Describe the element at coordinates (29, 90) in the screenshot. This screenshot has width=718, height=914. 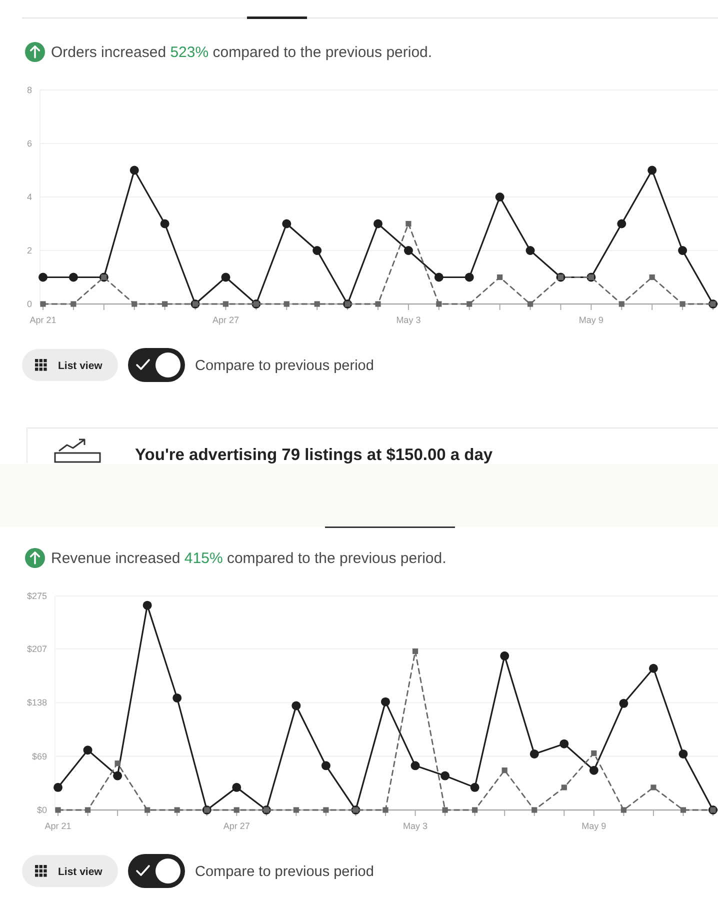
I see `y-tick-label: 8` at that location.